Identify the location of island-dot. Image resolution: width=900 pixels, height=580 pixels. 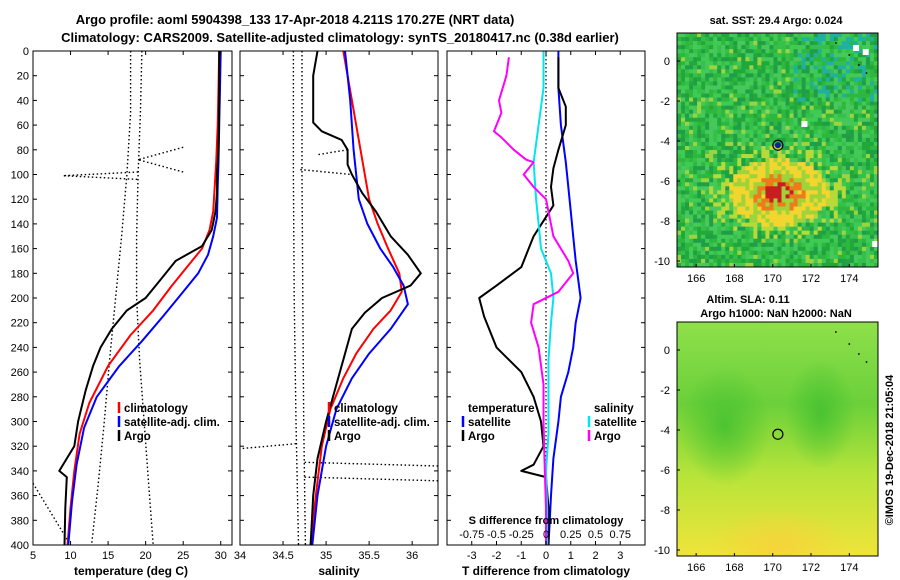
(835, 43).